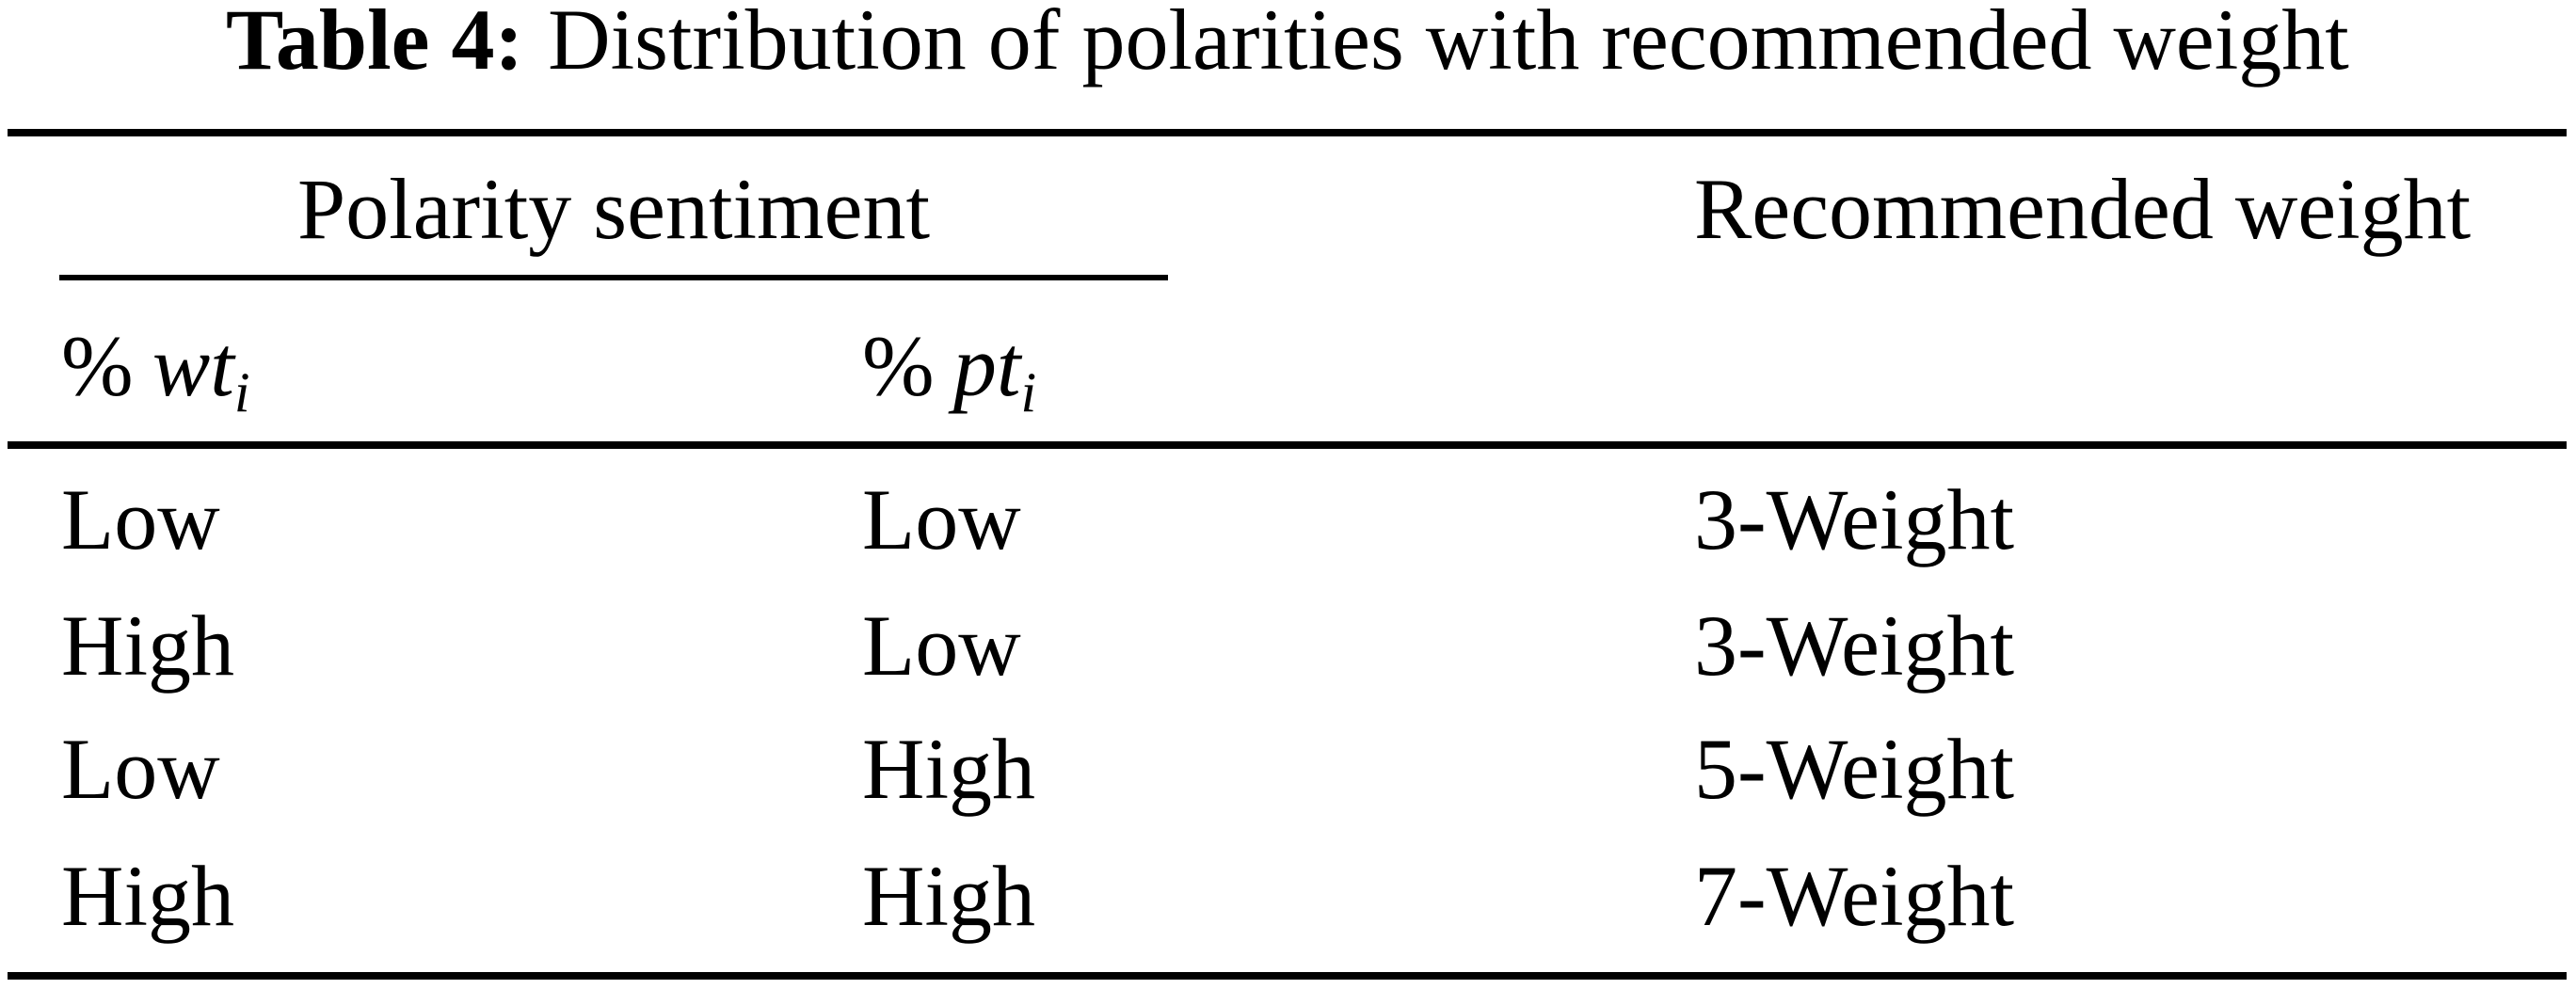 The image size is (2576, 989). What do you see at coordinates (1854, 769) in the screenshot?
I see `cell-weight-row3: 5-Weight` at bounding box center [1854, 769].